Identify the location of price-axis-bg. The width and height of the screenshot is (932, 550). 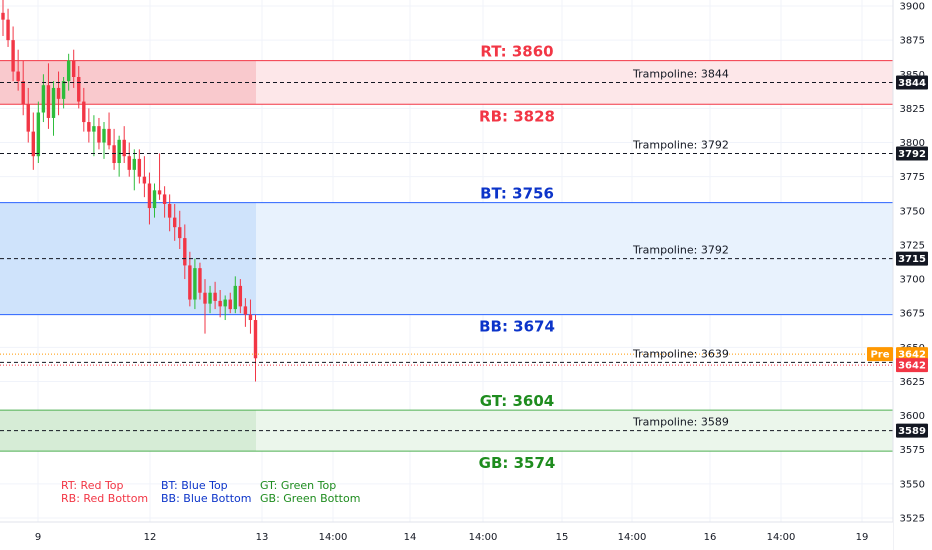
(912, 275).